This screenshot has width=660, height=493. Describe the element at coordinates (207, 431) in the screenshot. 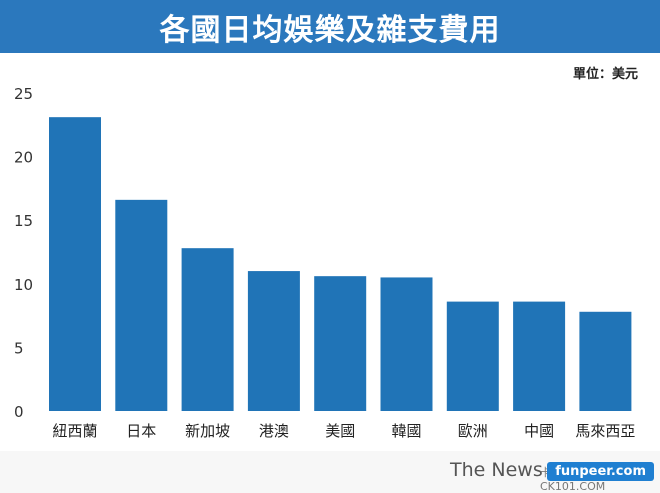

I see `x-tick-label: 新加坡` at that location.